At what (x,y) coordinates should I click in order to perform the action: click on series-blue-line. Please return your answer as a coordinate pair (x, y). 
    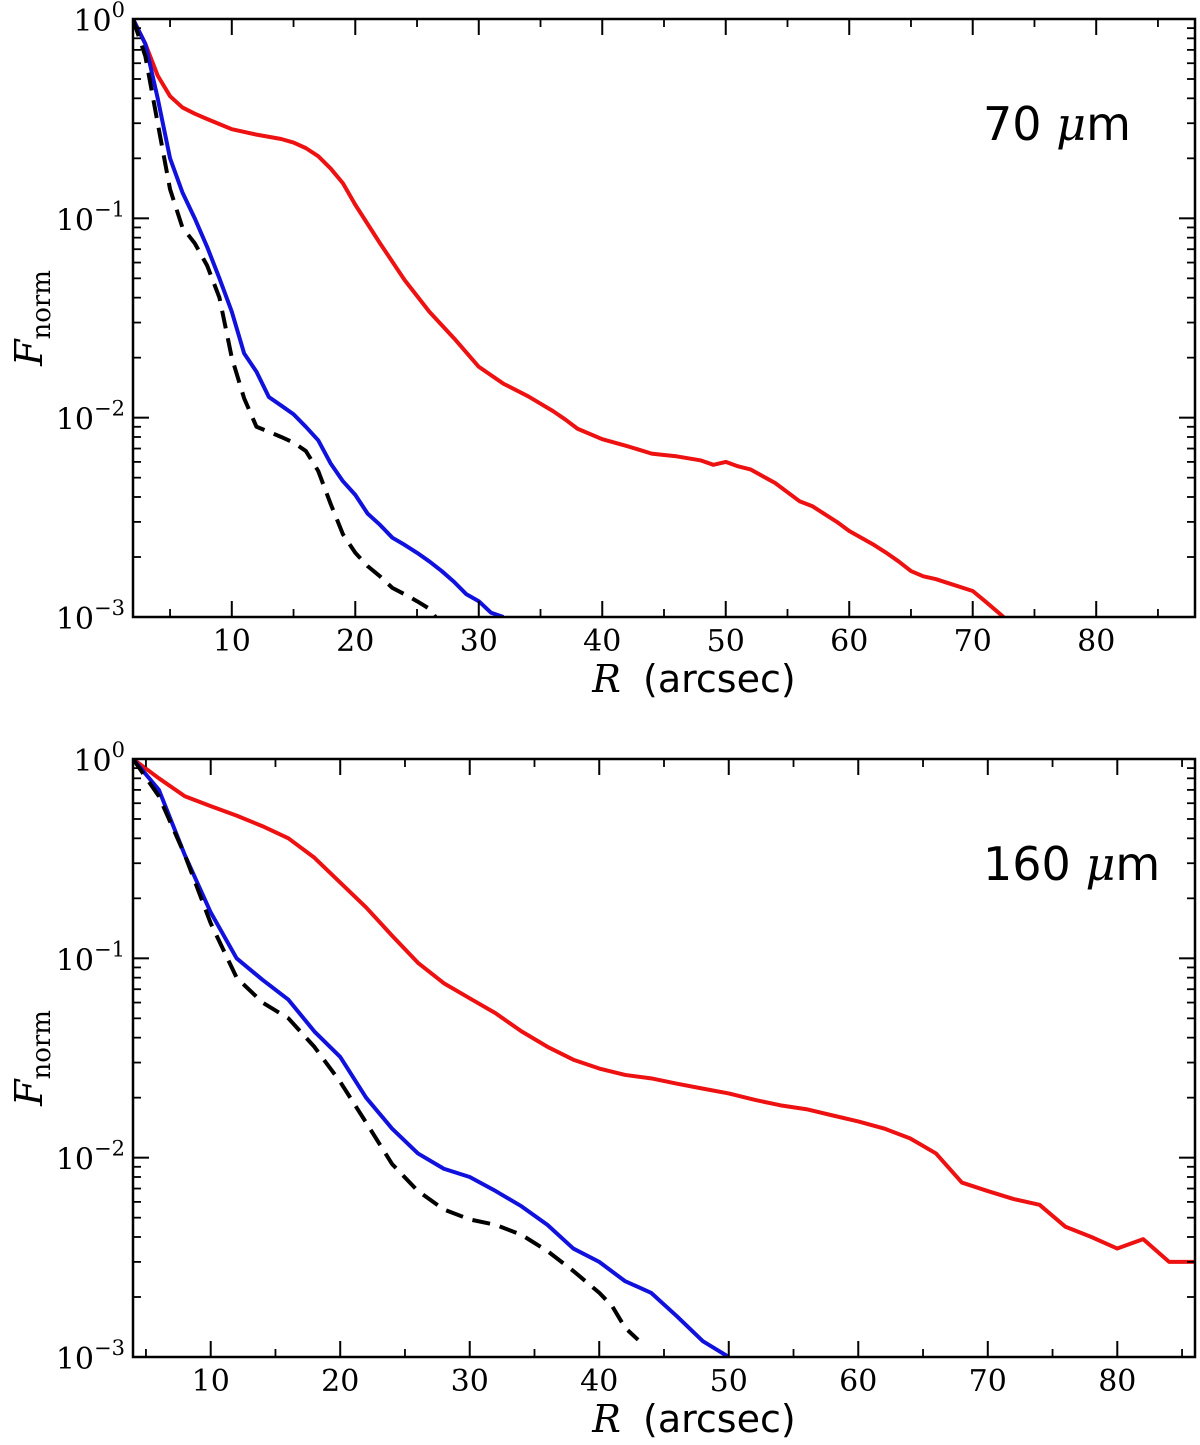
    Looking at the image, I should click on (319, 318).